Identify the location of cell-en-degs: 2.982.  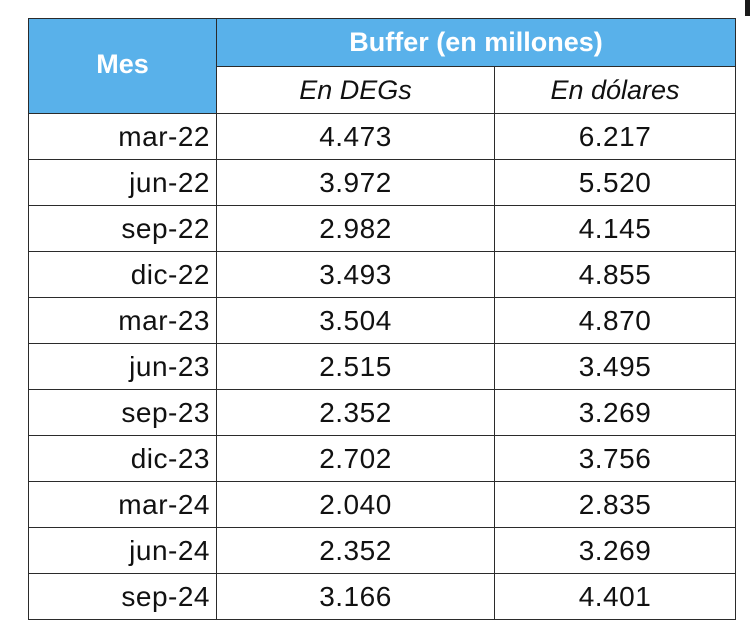
(355, 228).